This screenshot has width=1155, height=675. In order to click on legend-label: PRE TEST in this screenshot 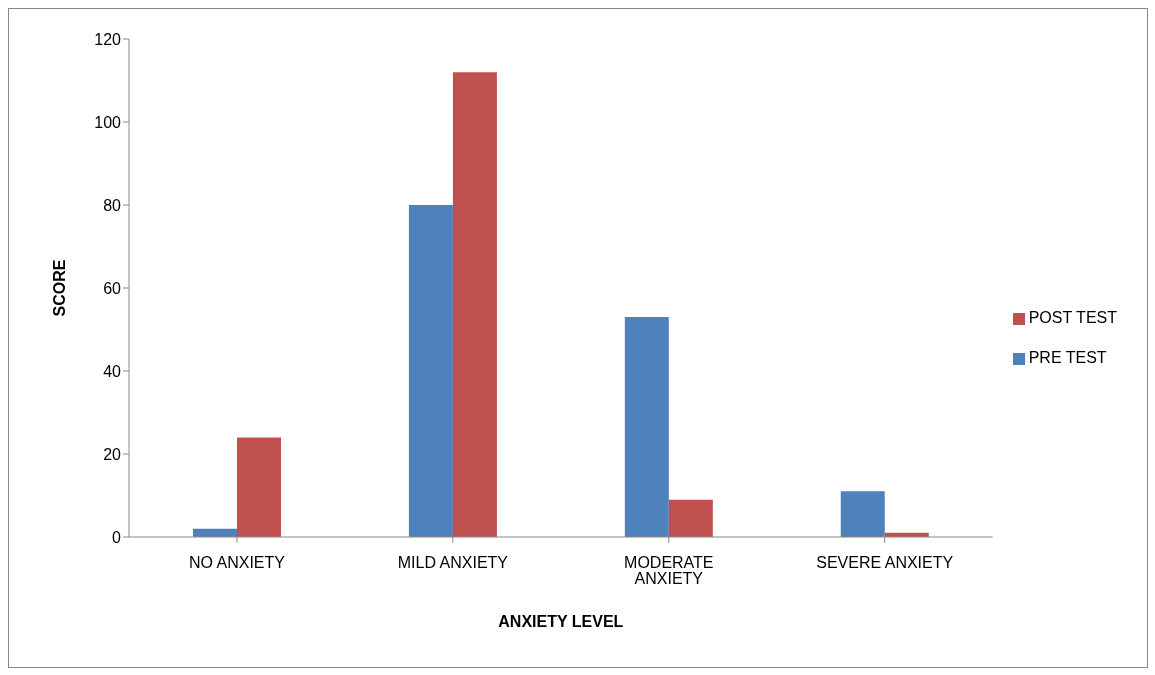, I will do `click(1067, 357)`.